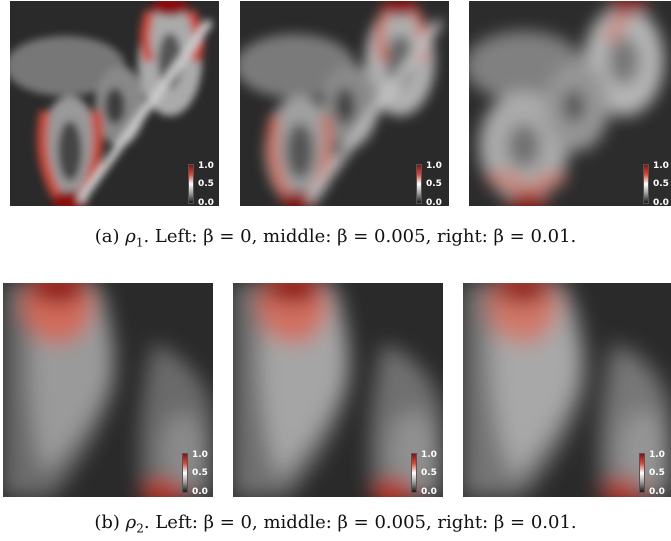 The image size is (671, 541). I want to click on caption-a-variable: ρ, so click(130, 236).